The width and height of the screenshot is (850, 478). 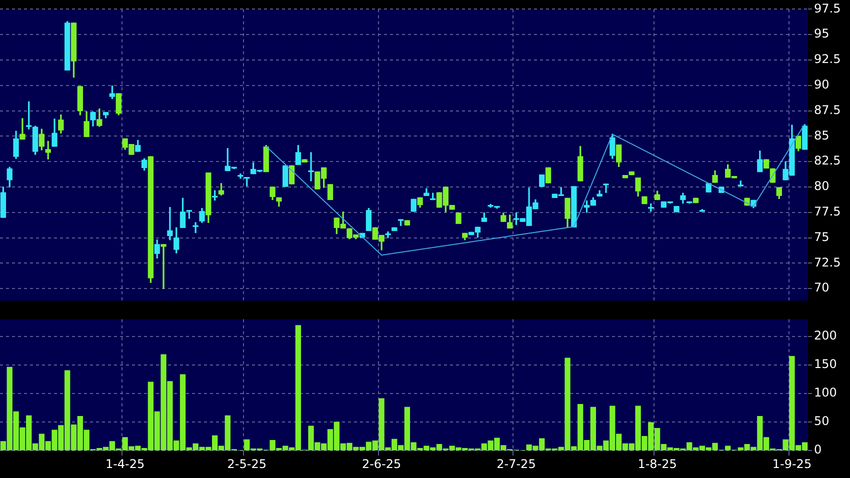 What do you see at coordinates (822, 237) in the screenshot?
I see `y-tick-label: 75` at bounding box center [822, 237].